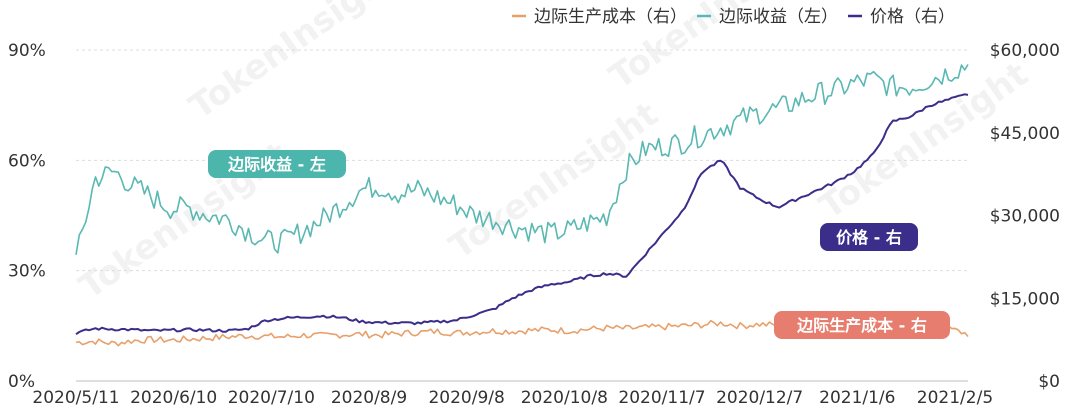 Image resolution: width=1080 pixels, height=411 pixels. Describe the element at coordinates (271, 398) in the screenshot. I see `x-axis-tick-label: 2020/7/10` at that location.